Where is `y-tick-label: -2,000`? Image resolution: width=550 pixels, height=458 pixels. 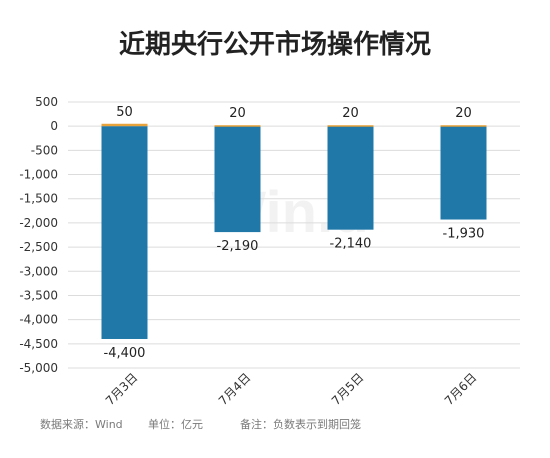 y-tick-label: -2,000 is located at coordinates (38, 223).